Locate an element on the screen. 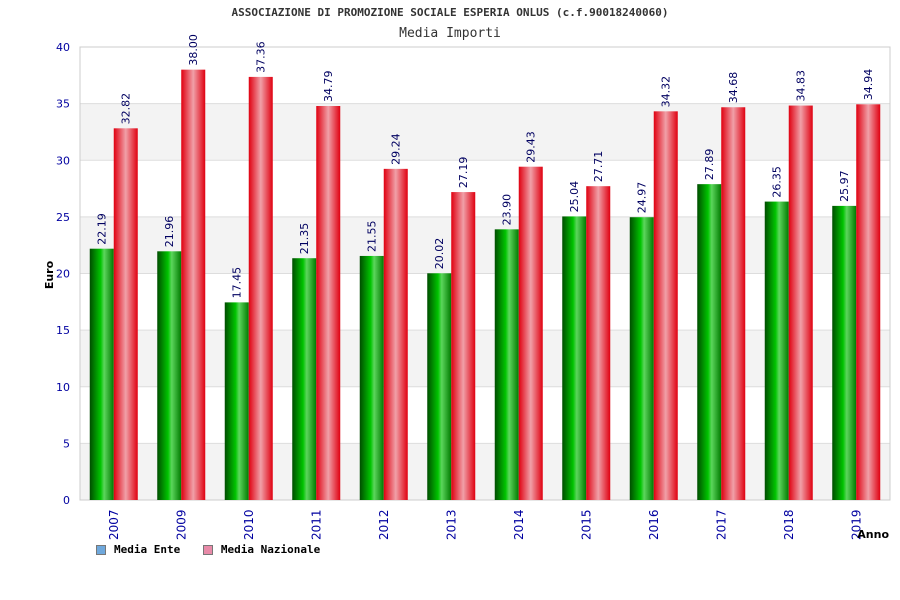 The image size is (900, 600). x-tick-label: 2016 is located at coordinates (654, 524).